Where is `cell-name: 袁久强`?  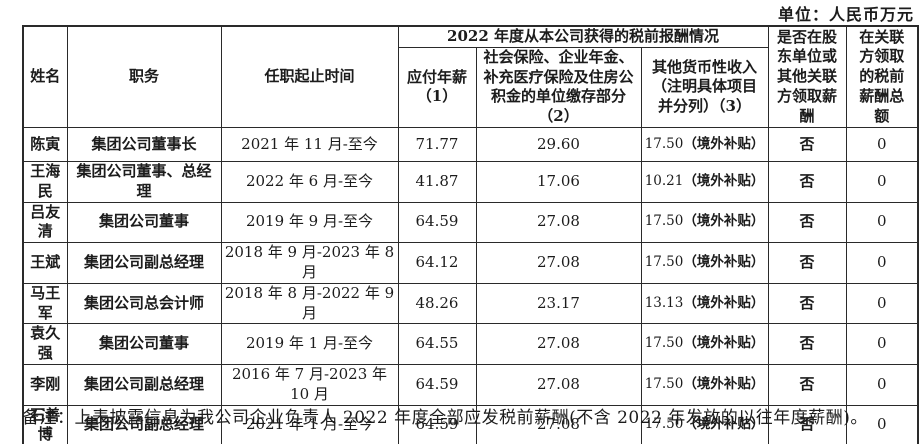 cell-name: 袁久强 is located at coordinates (45, 344).